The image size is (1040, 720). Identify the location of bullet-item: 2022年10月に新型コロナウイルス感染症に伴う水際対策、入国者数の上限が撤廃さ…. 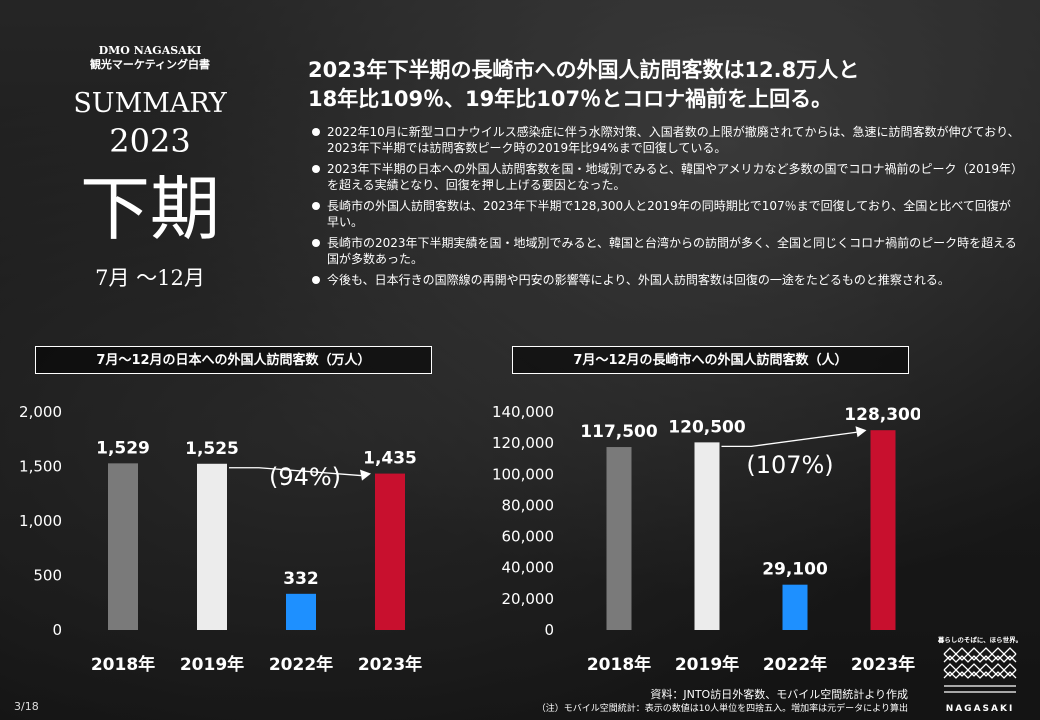
(665, 140).